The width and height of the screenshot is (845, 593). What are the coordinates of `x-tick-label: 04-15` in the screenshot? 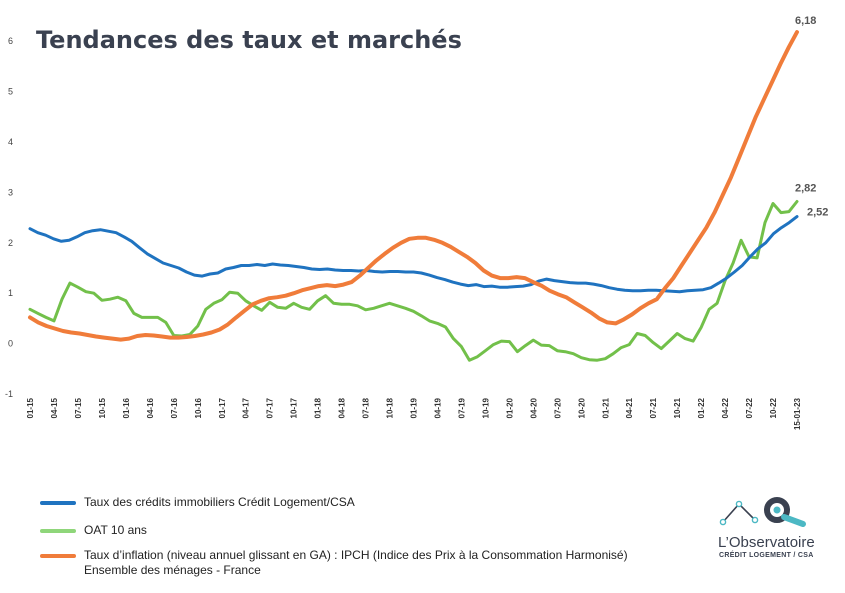 It's located at (54, 407).